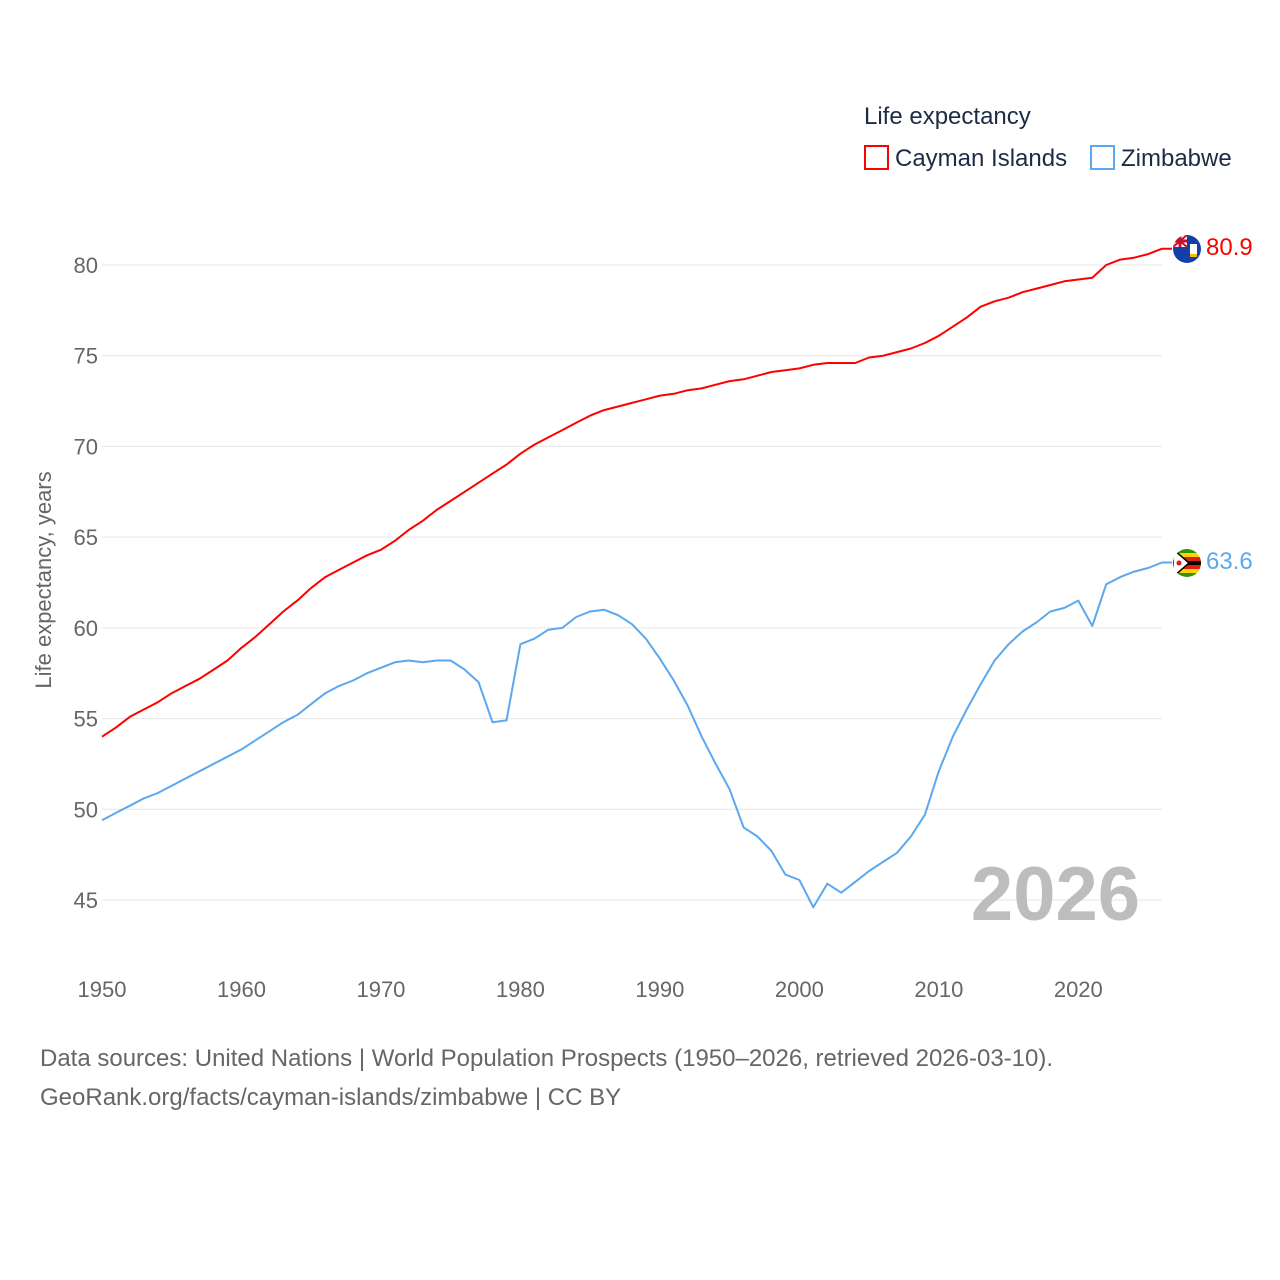 The image size is (1280, 1280). What do you see at coordinates (938, 989) in the screenshot?
I see `x-tick-label: 2010` at bounding box center [938, 989].